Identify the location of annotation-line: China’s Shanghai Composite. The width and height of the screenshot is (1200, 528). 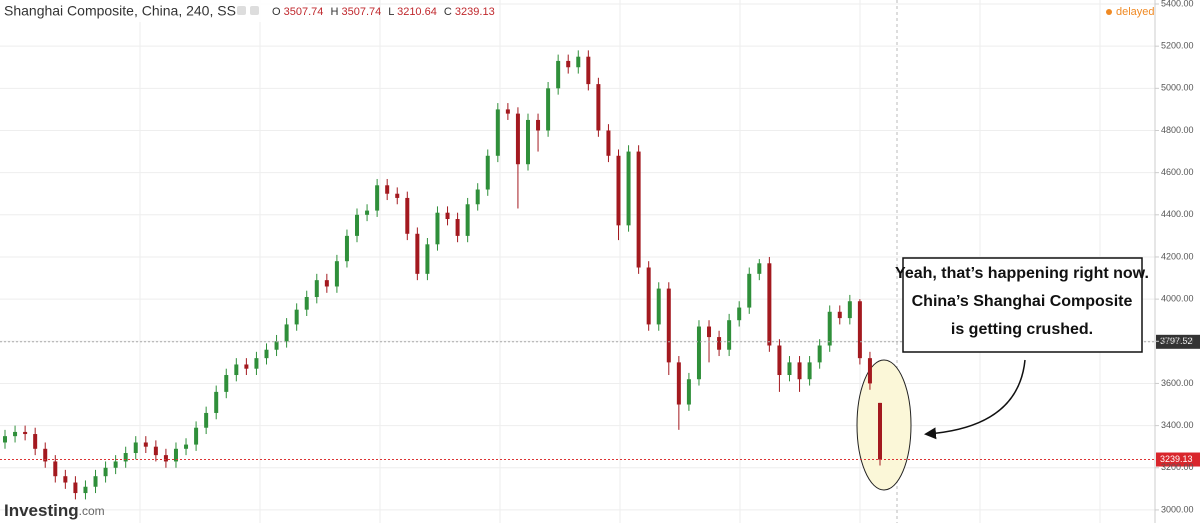
(1022, 301).